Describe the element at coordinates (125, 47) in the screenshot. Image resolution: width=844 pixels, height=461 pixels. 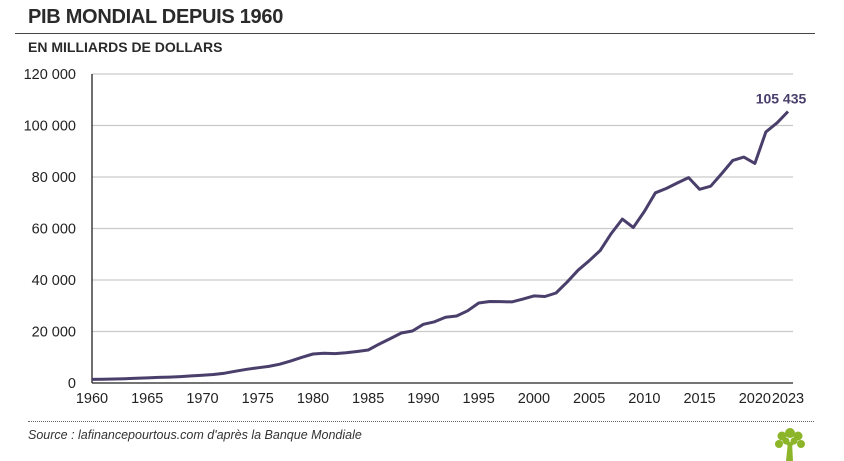
I see `chart-subtitle: EN MILLIARDS DE DOLLARS` at that location.